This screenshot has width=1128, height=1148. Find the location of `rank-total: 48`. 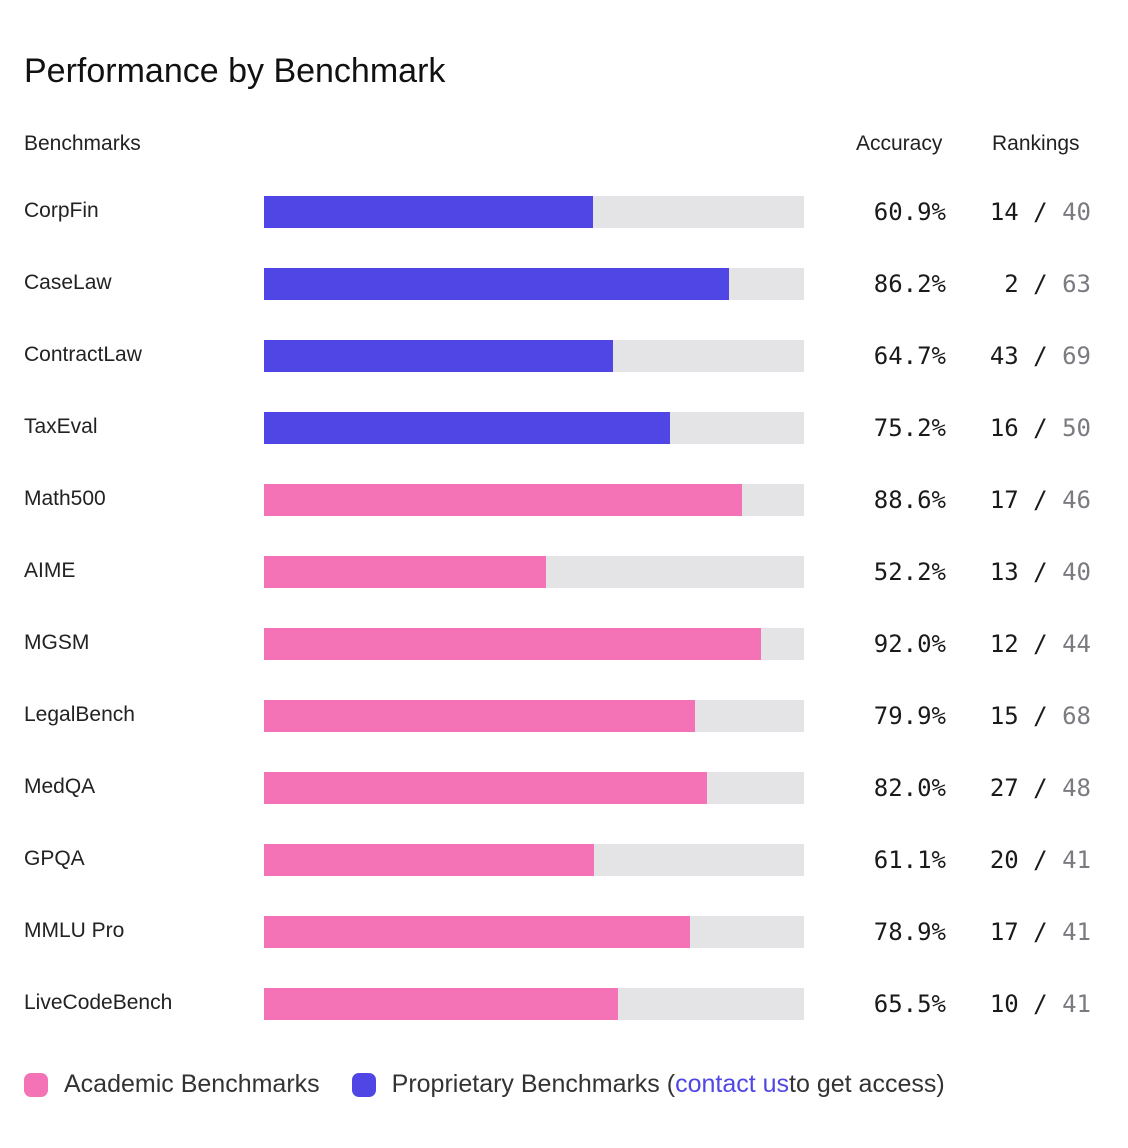

rank-total: 48 is located at coordinates (1076, 788).